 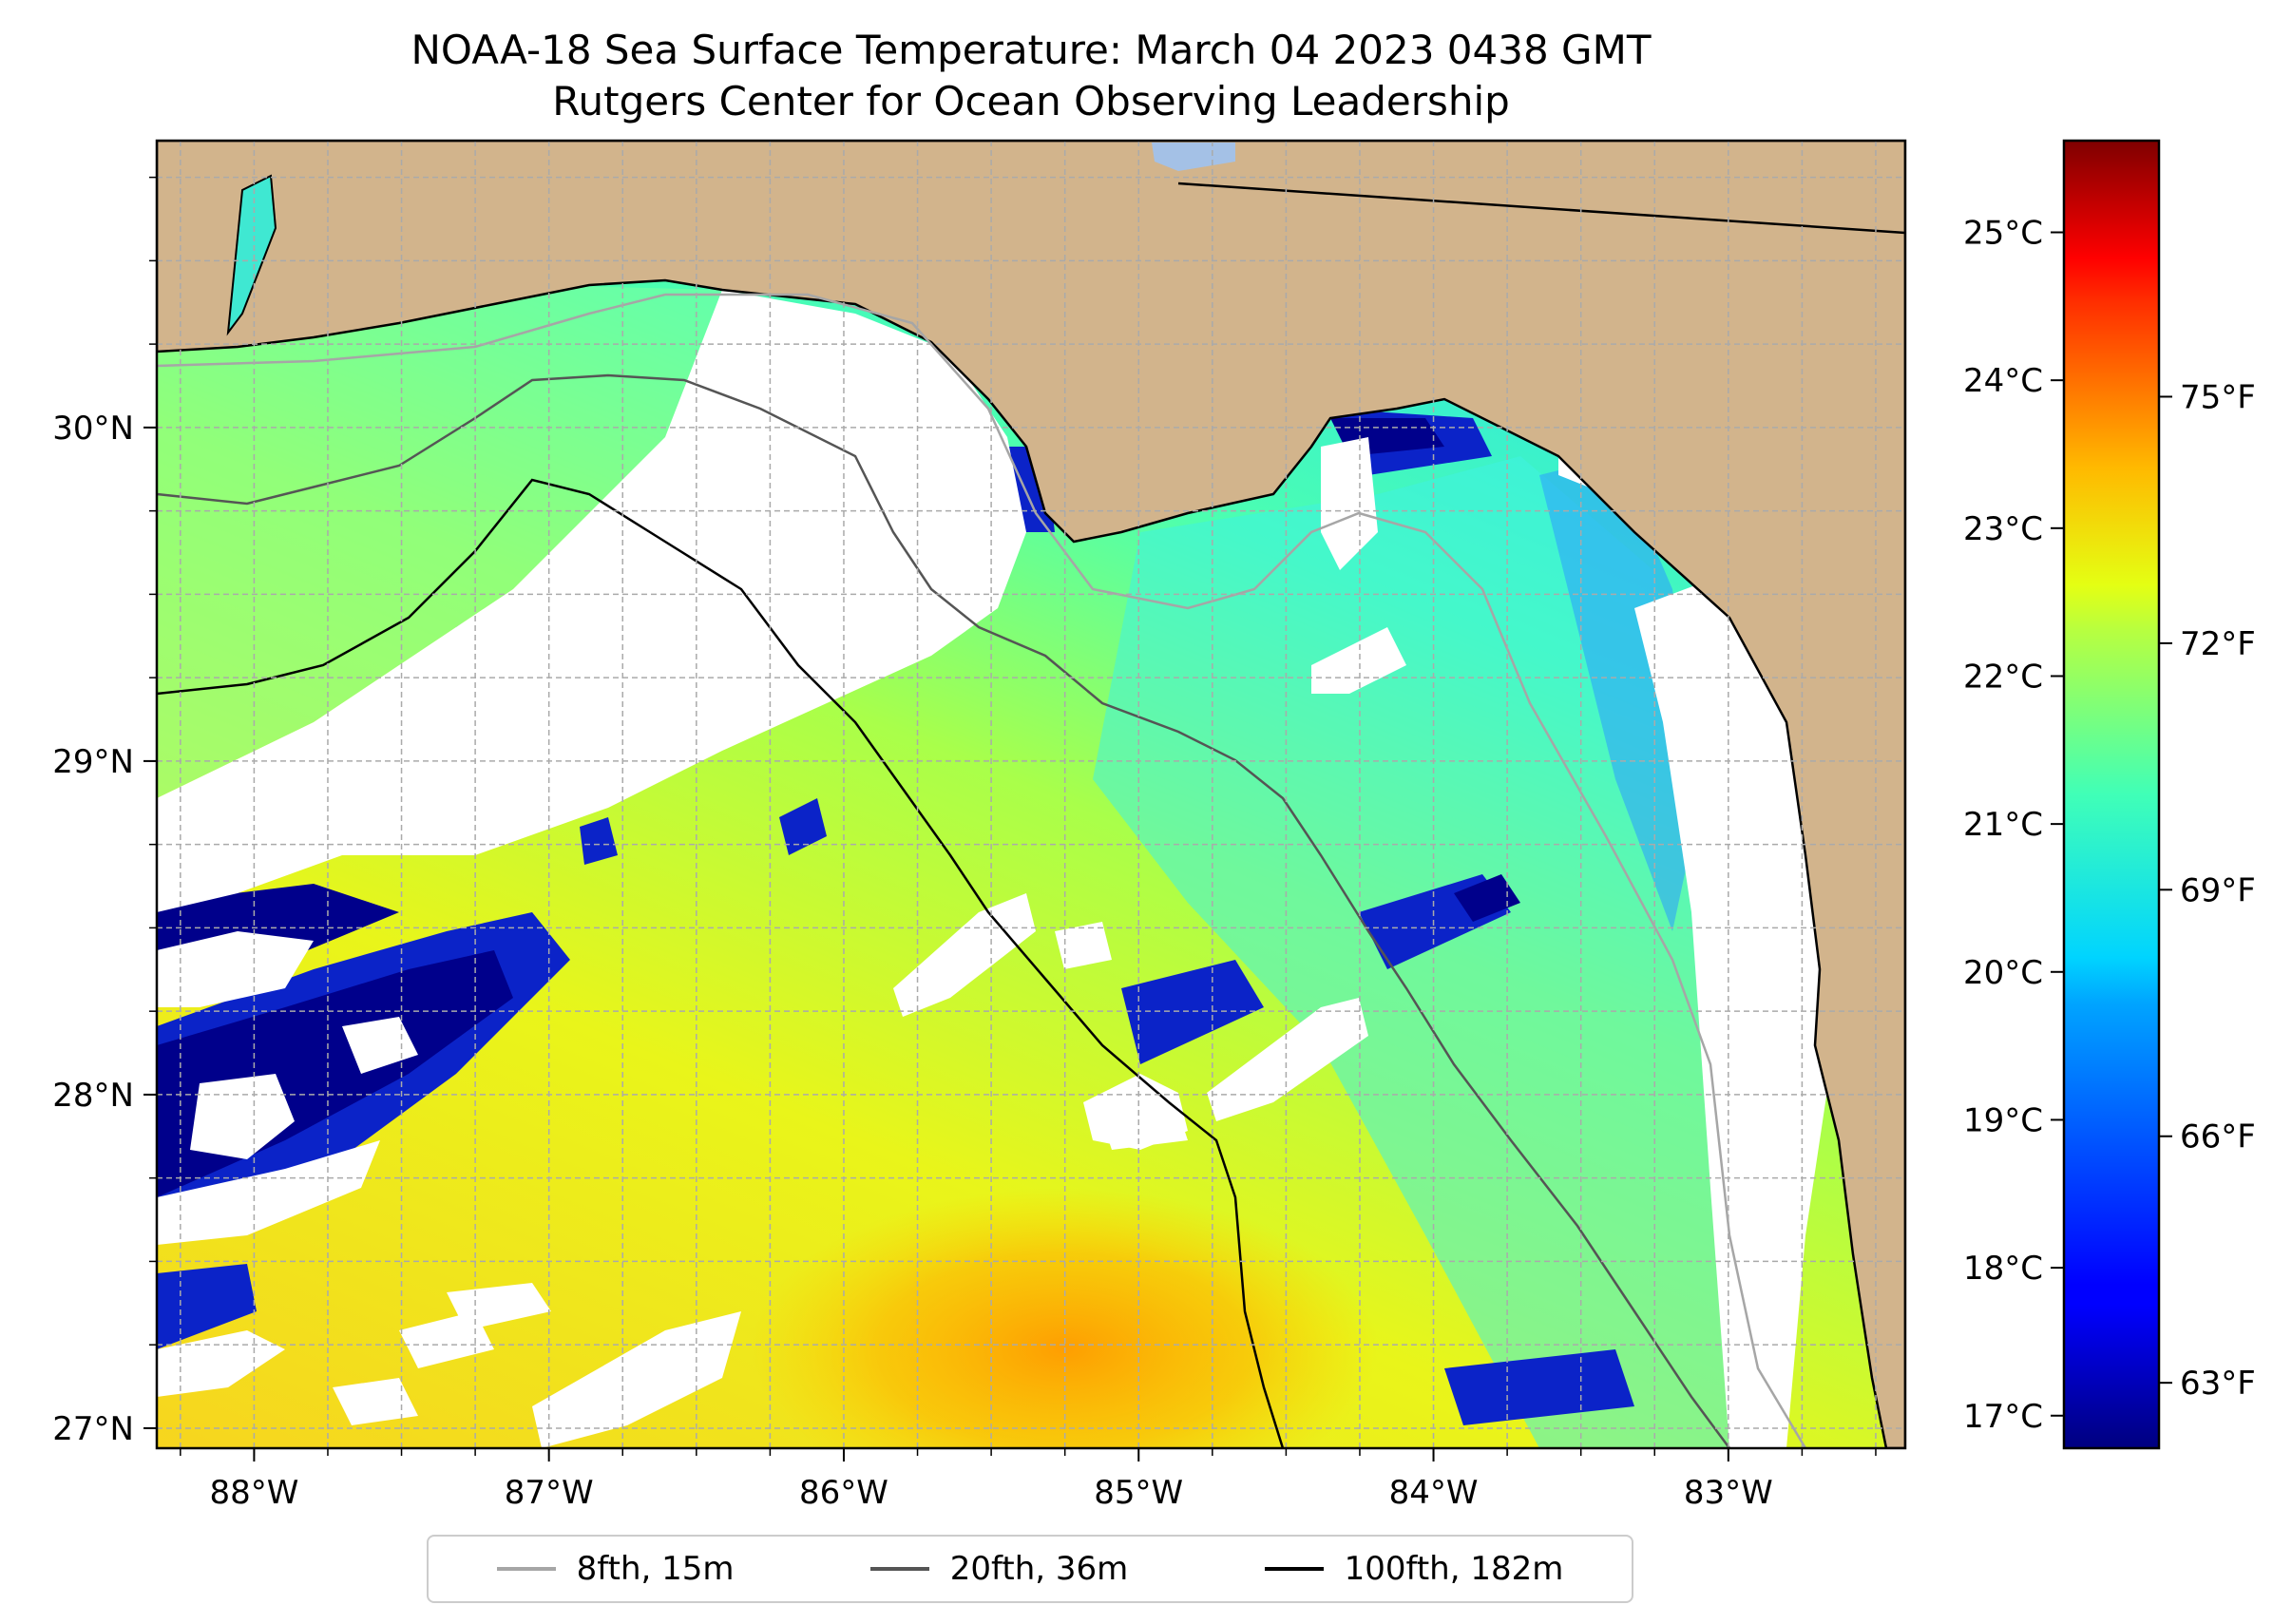 I want to click on celsius-tick-label: 17°C, so click(x=2003, y=1417).